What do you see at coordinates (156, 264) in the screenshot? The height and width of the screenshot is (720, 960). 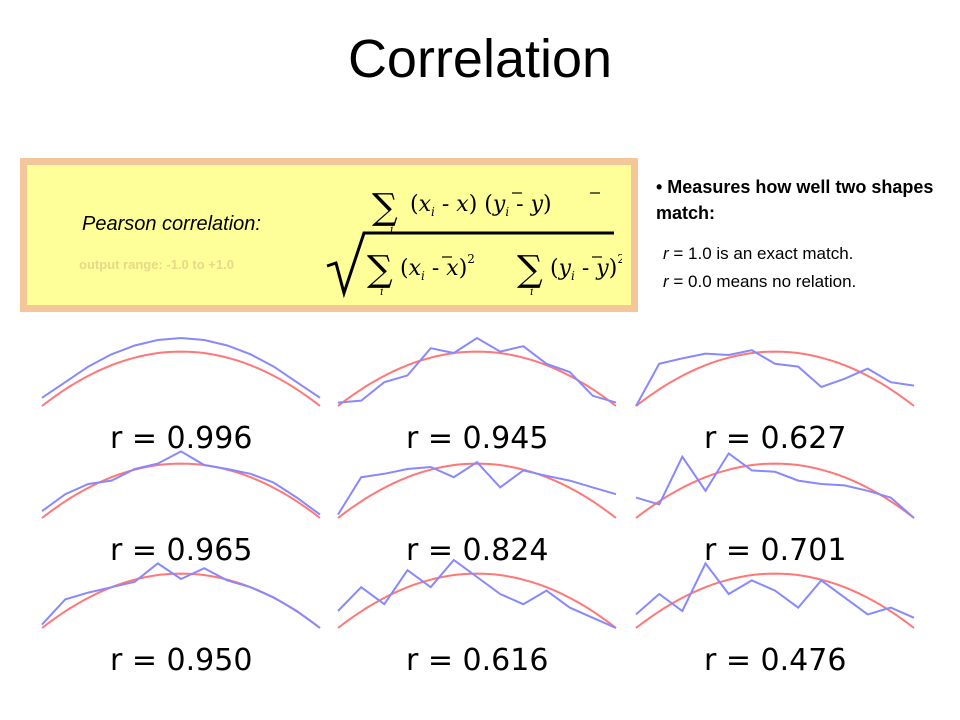 I see `output-range-label: output range: -1.0 to +1.0` at bounding box center [156, 264].